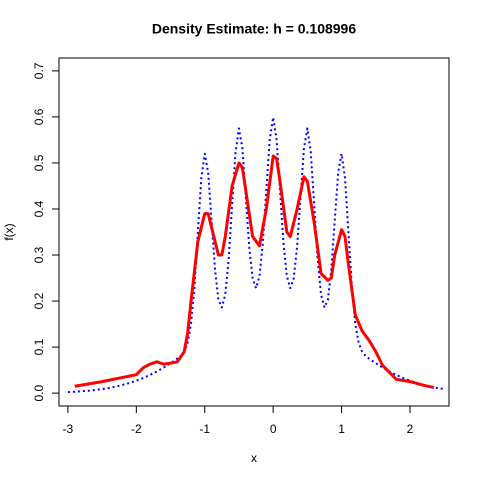 This screenshot has width=480, height=480. Describe the element at coordinates (68, 429) in the screenshot. I see `x-tick-label: -3` at that location.